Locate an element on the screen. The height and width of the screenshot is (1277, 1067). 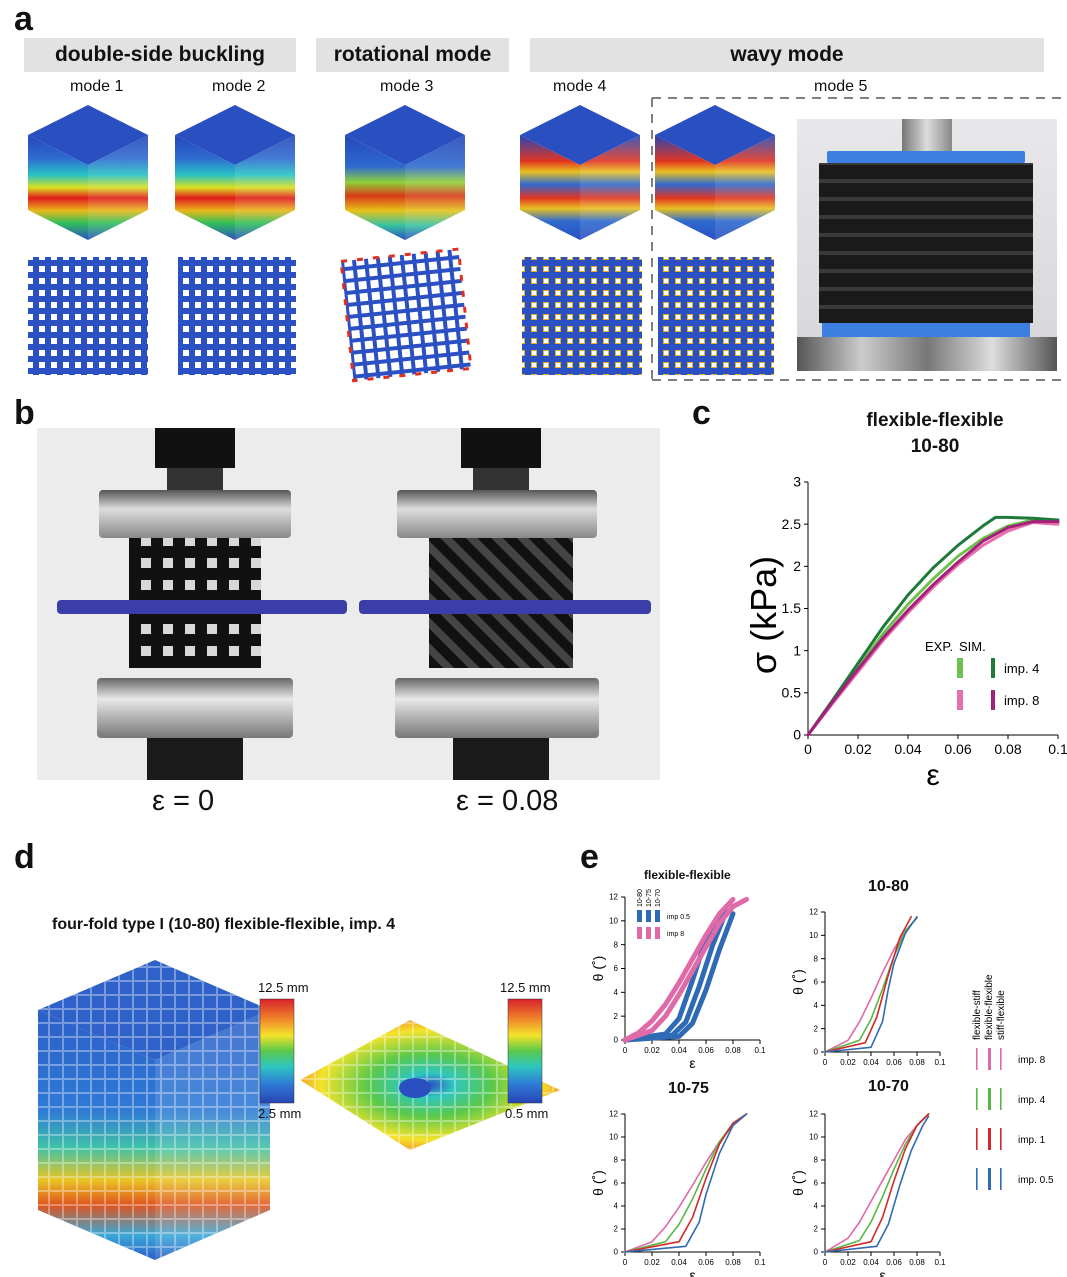
colorbar-2-min: 0.5 mm is located at coordinates (527, 1113).